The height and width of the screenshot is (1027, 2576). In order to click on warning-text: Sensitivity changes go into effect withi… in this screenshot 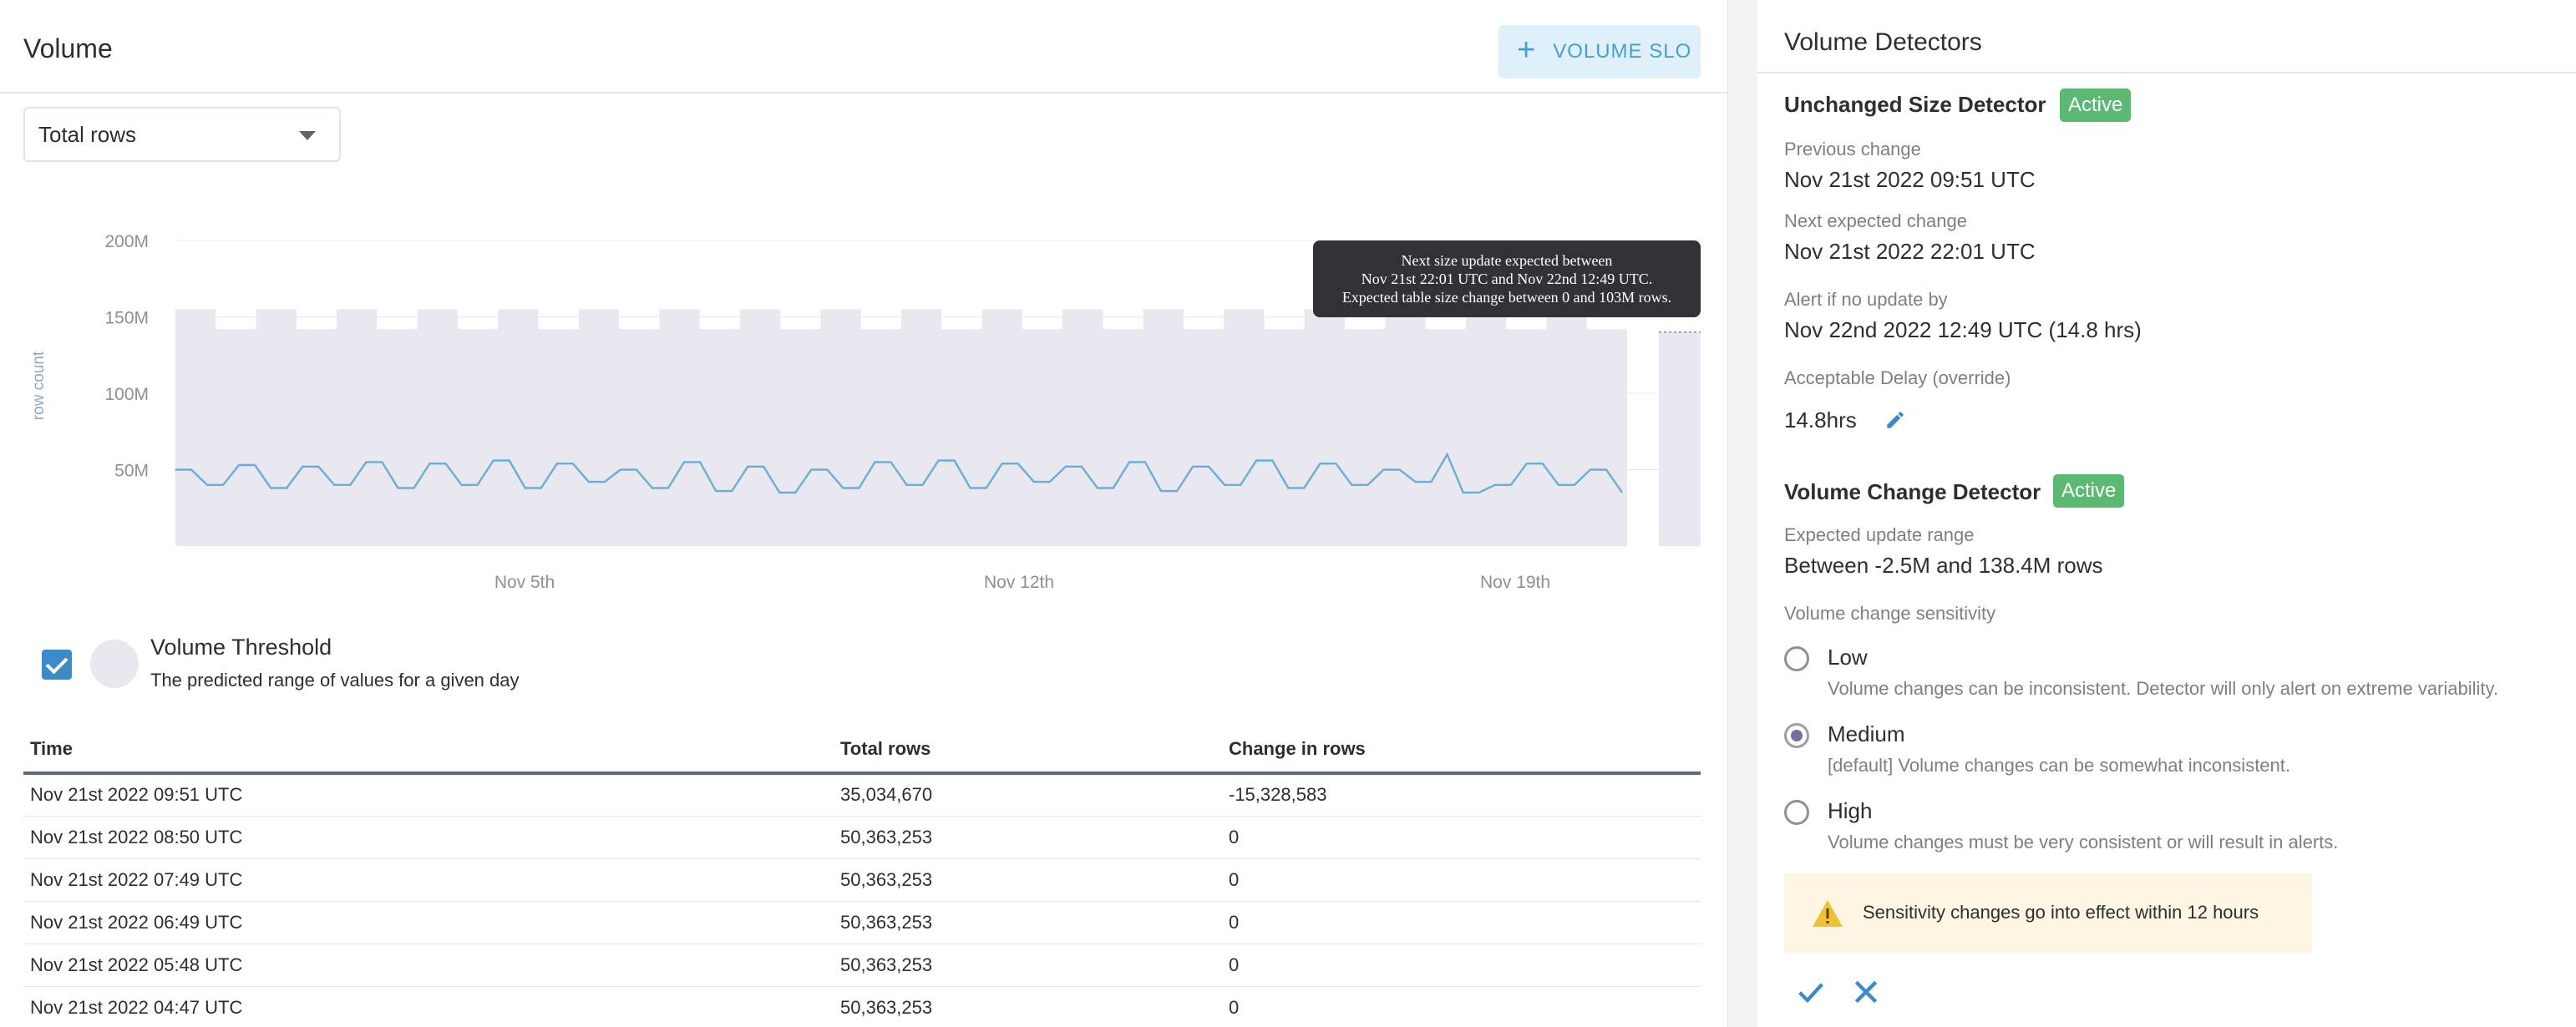, I will do `click(2061, 912)`.